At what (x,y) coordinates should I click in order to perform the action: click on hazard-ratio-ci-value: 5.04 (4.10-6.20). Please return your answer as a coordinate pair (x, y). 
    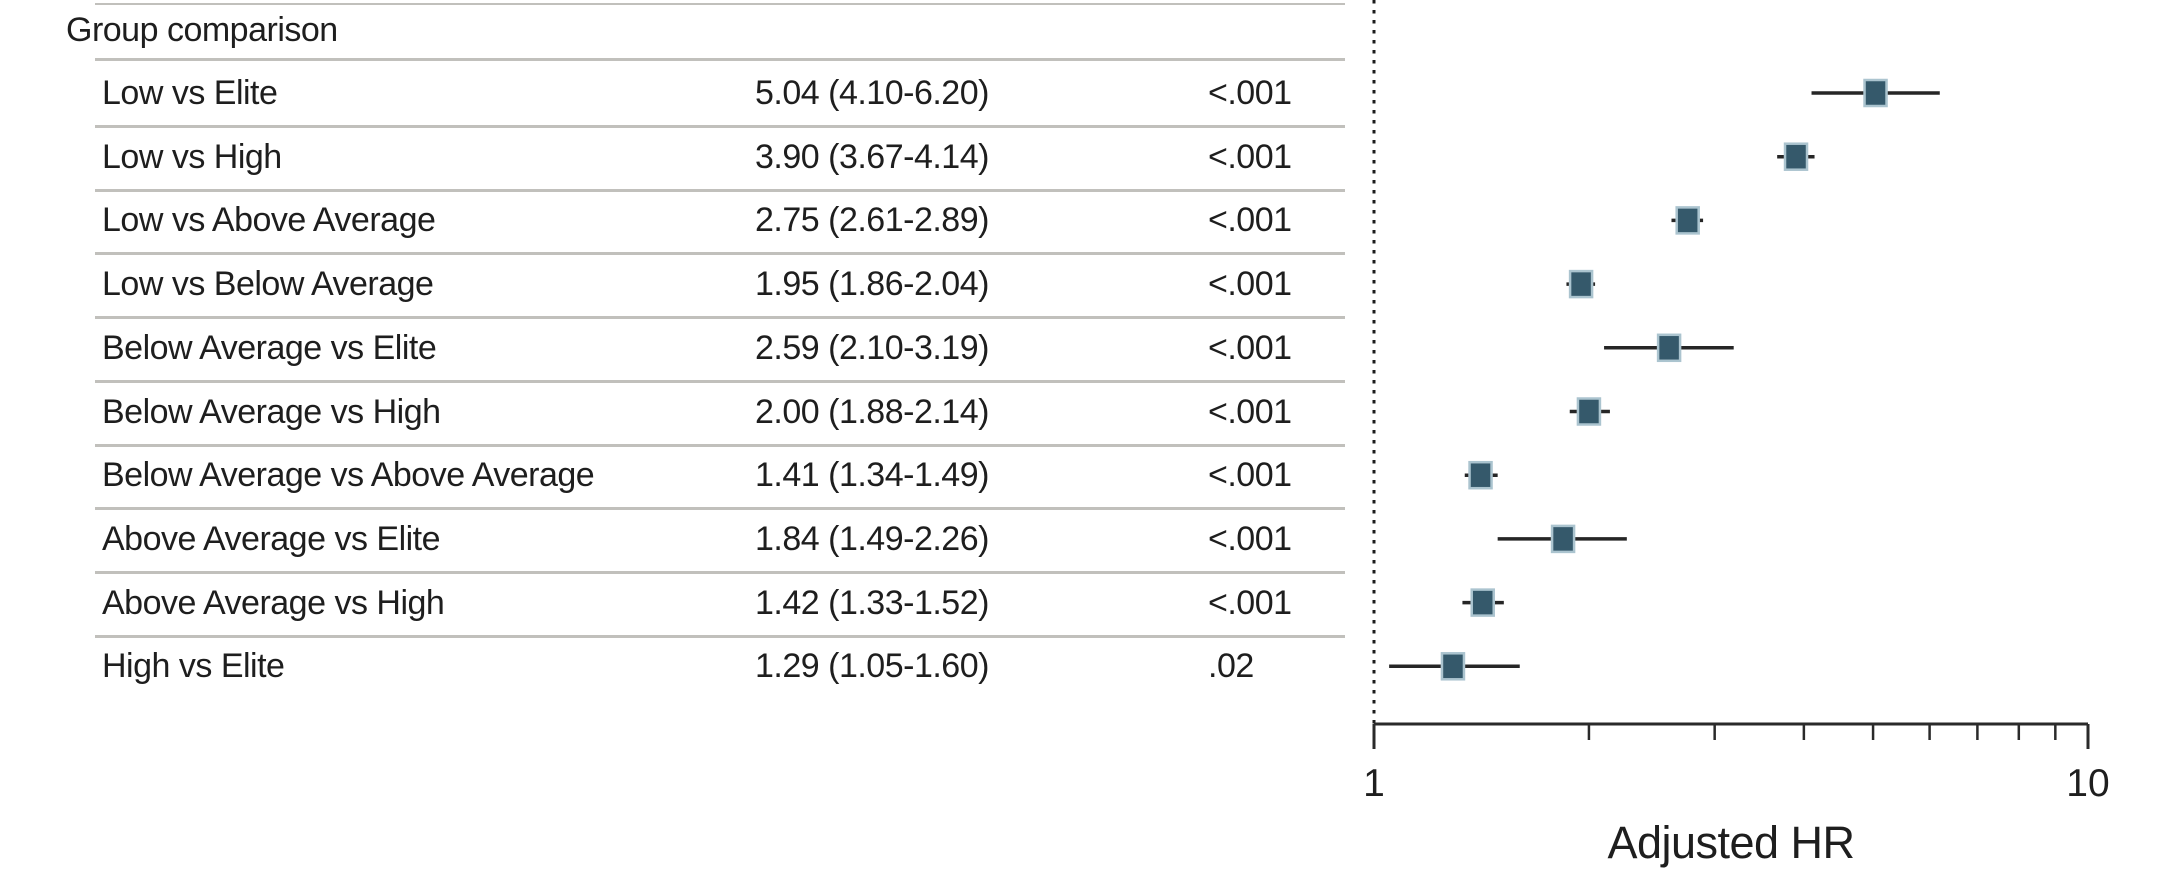
    Looking at the image, I should click on (872, 93).